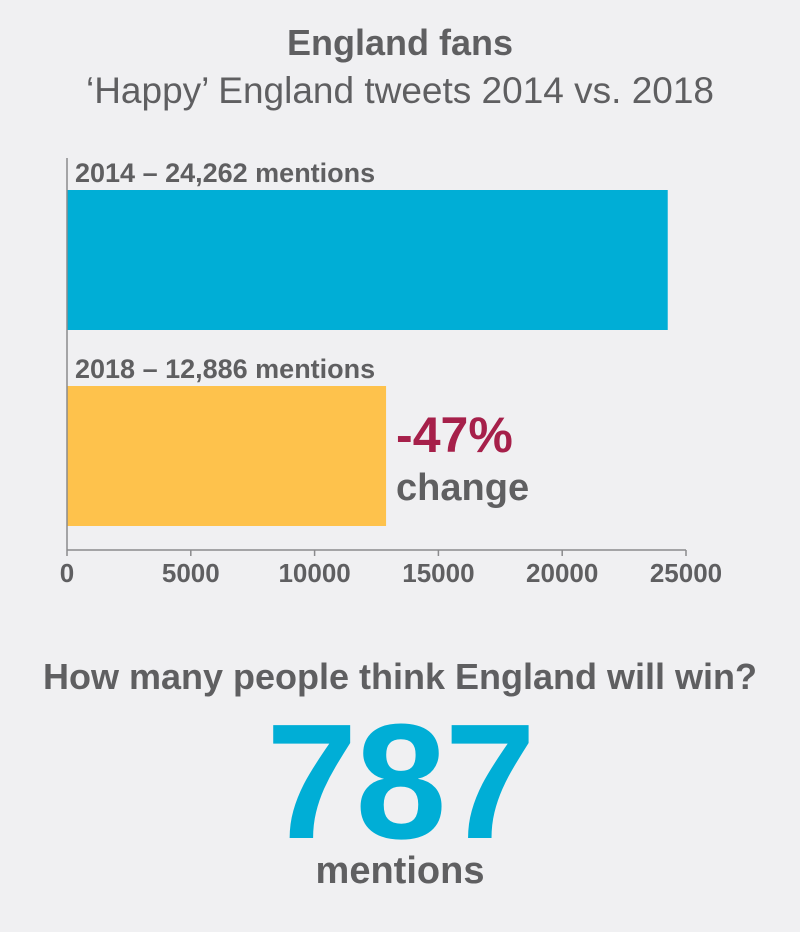 The width and height of the screenshot is (800, 932). What do you see at coordinates (454, 435) in the screenshot?
I see `change-percent: -47%` at bounding box center [454, 435].